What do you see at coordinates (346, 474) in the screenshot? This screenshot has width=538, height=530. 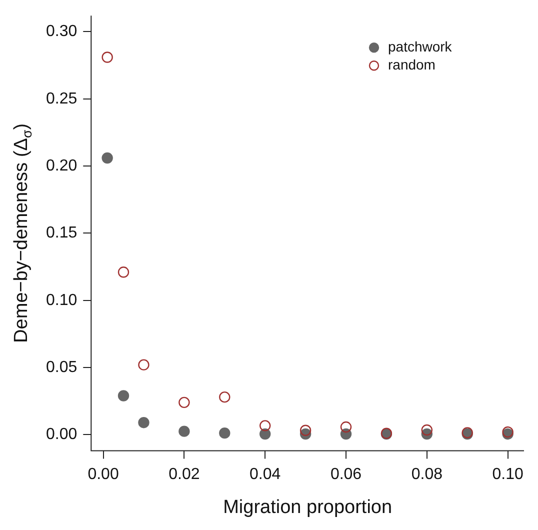 I see `x-tick-label: 0.06` at bounding box center [346, 474].